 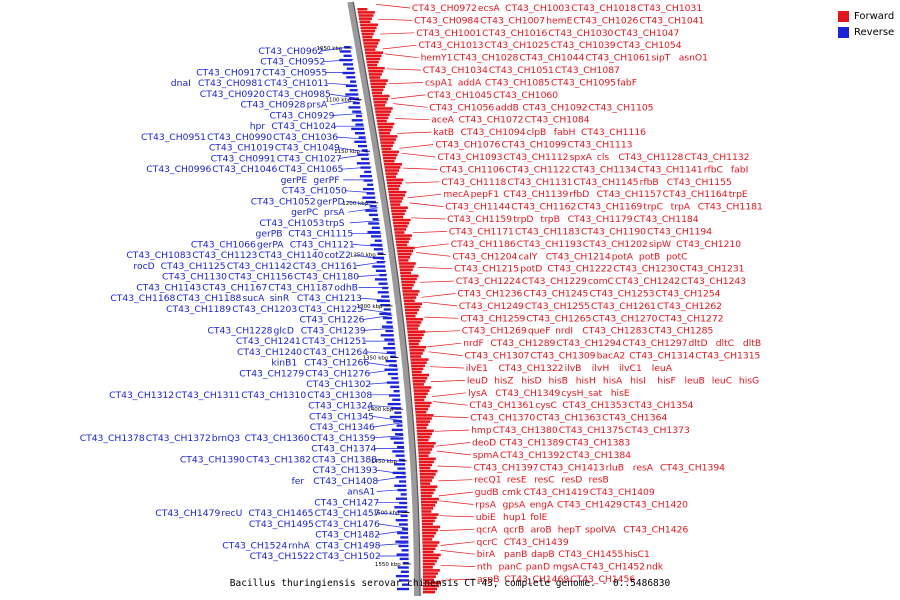 What do you see at coordinates (554, 281) in the screenshot?
I see `gene-label: CT43_CH1229` at bounding box center [554, 281].